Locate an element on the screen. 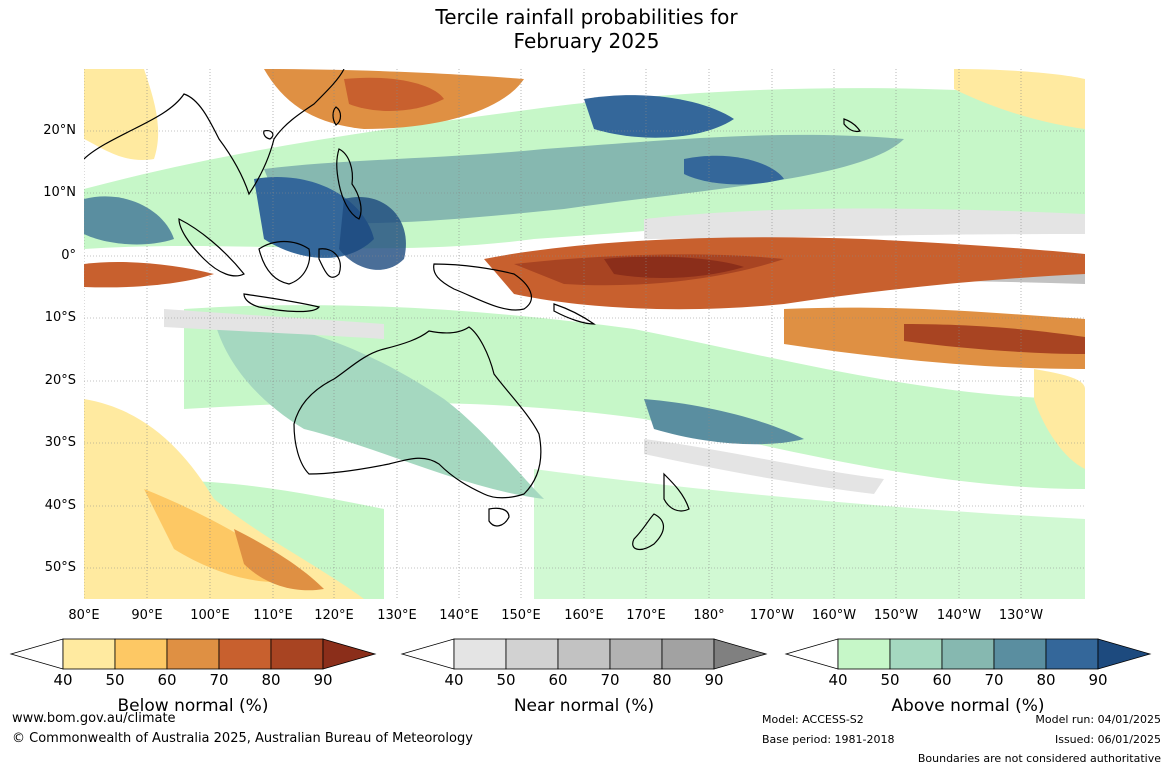  longitude-label: 80°E is located at coordinates (84, 615).